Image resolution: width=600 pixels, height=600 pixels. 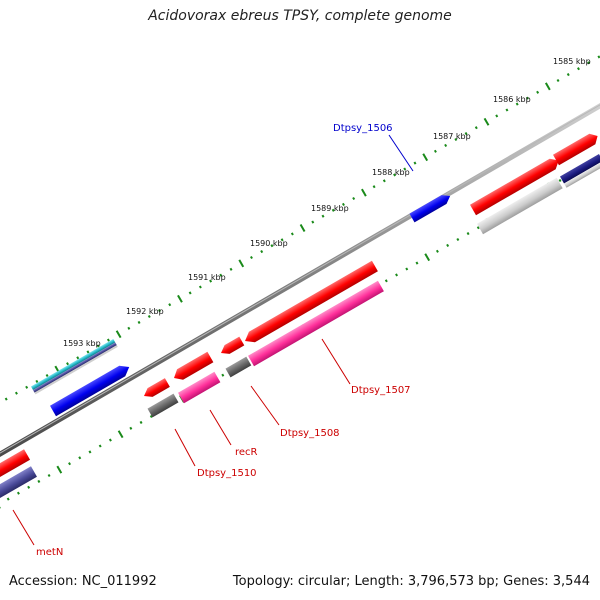 What do you see at coordinates (220, 427) in the screenshot?
I see `leader-recr` at bounding box center [220, 427].